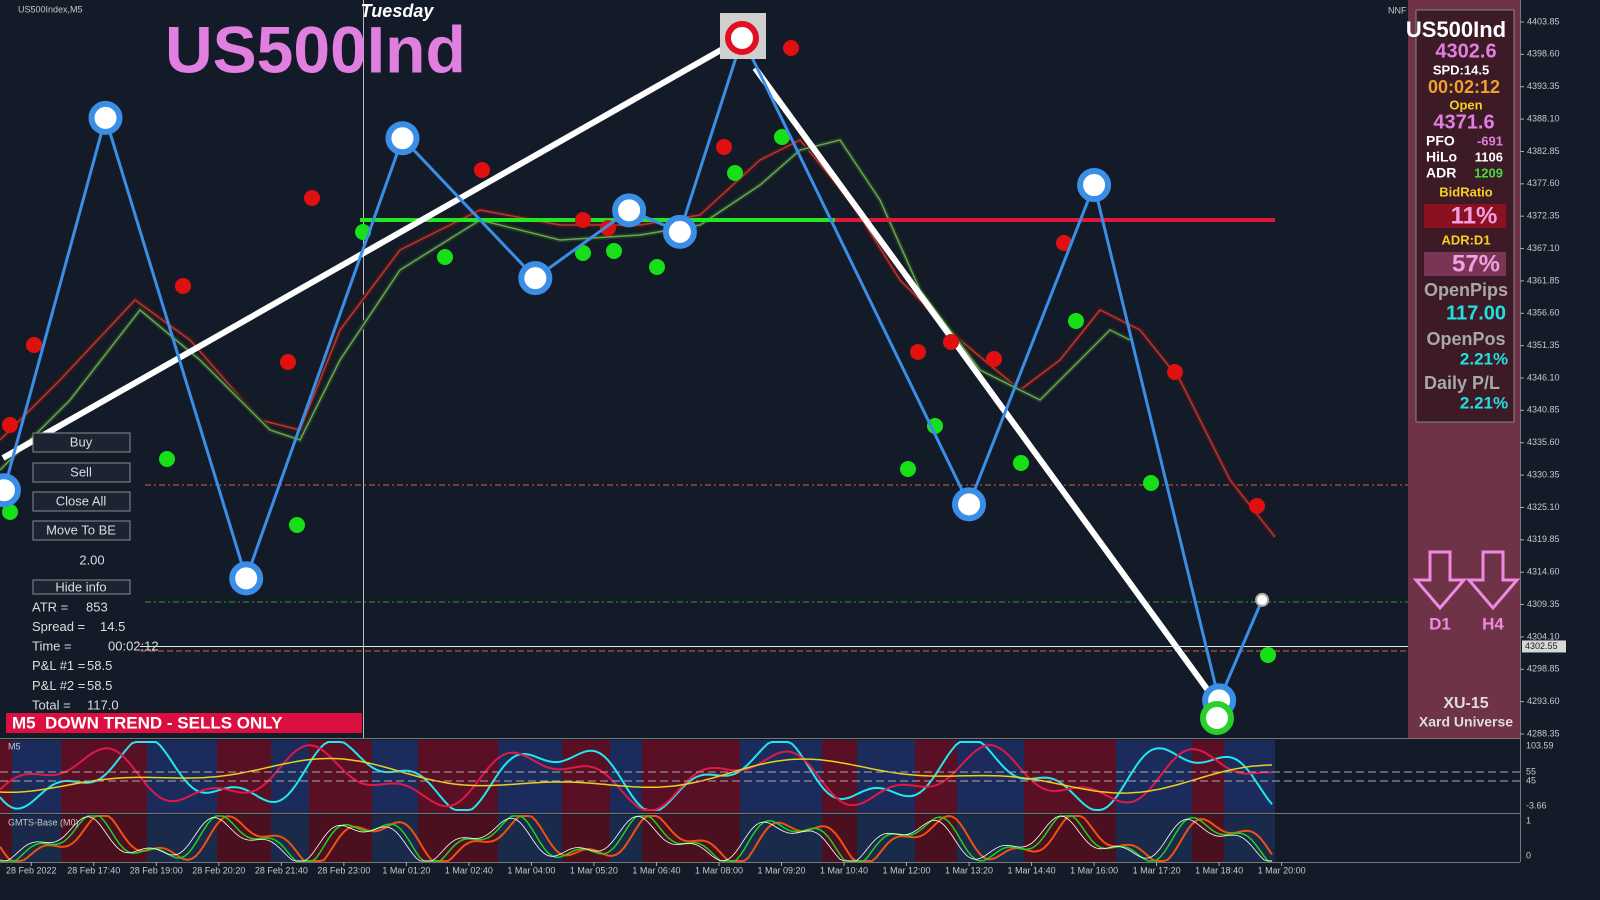 This screenshot has height=900, width=1600. What do you see at coordinates (1217, 718) in the screenshot?
I see `bottom-marker` at bounding box center [1217, 718].